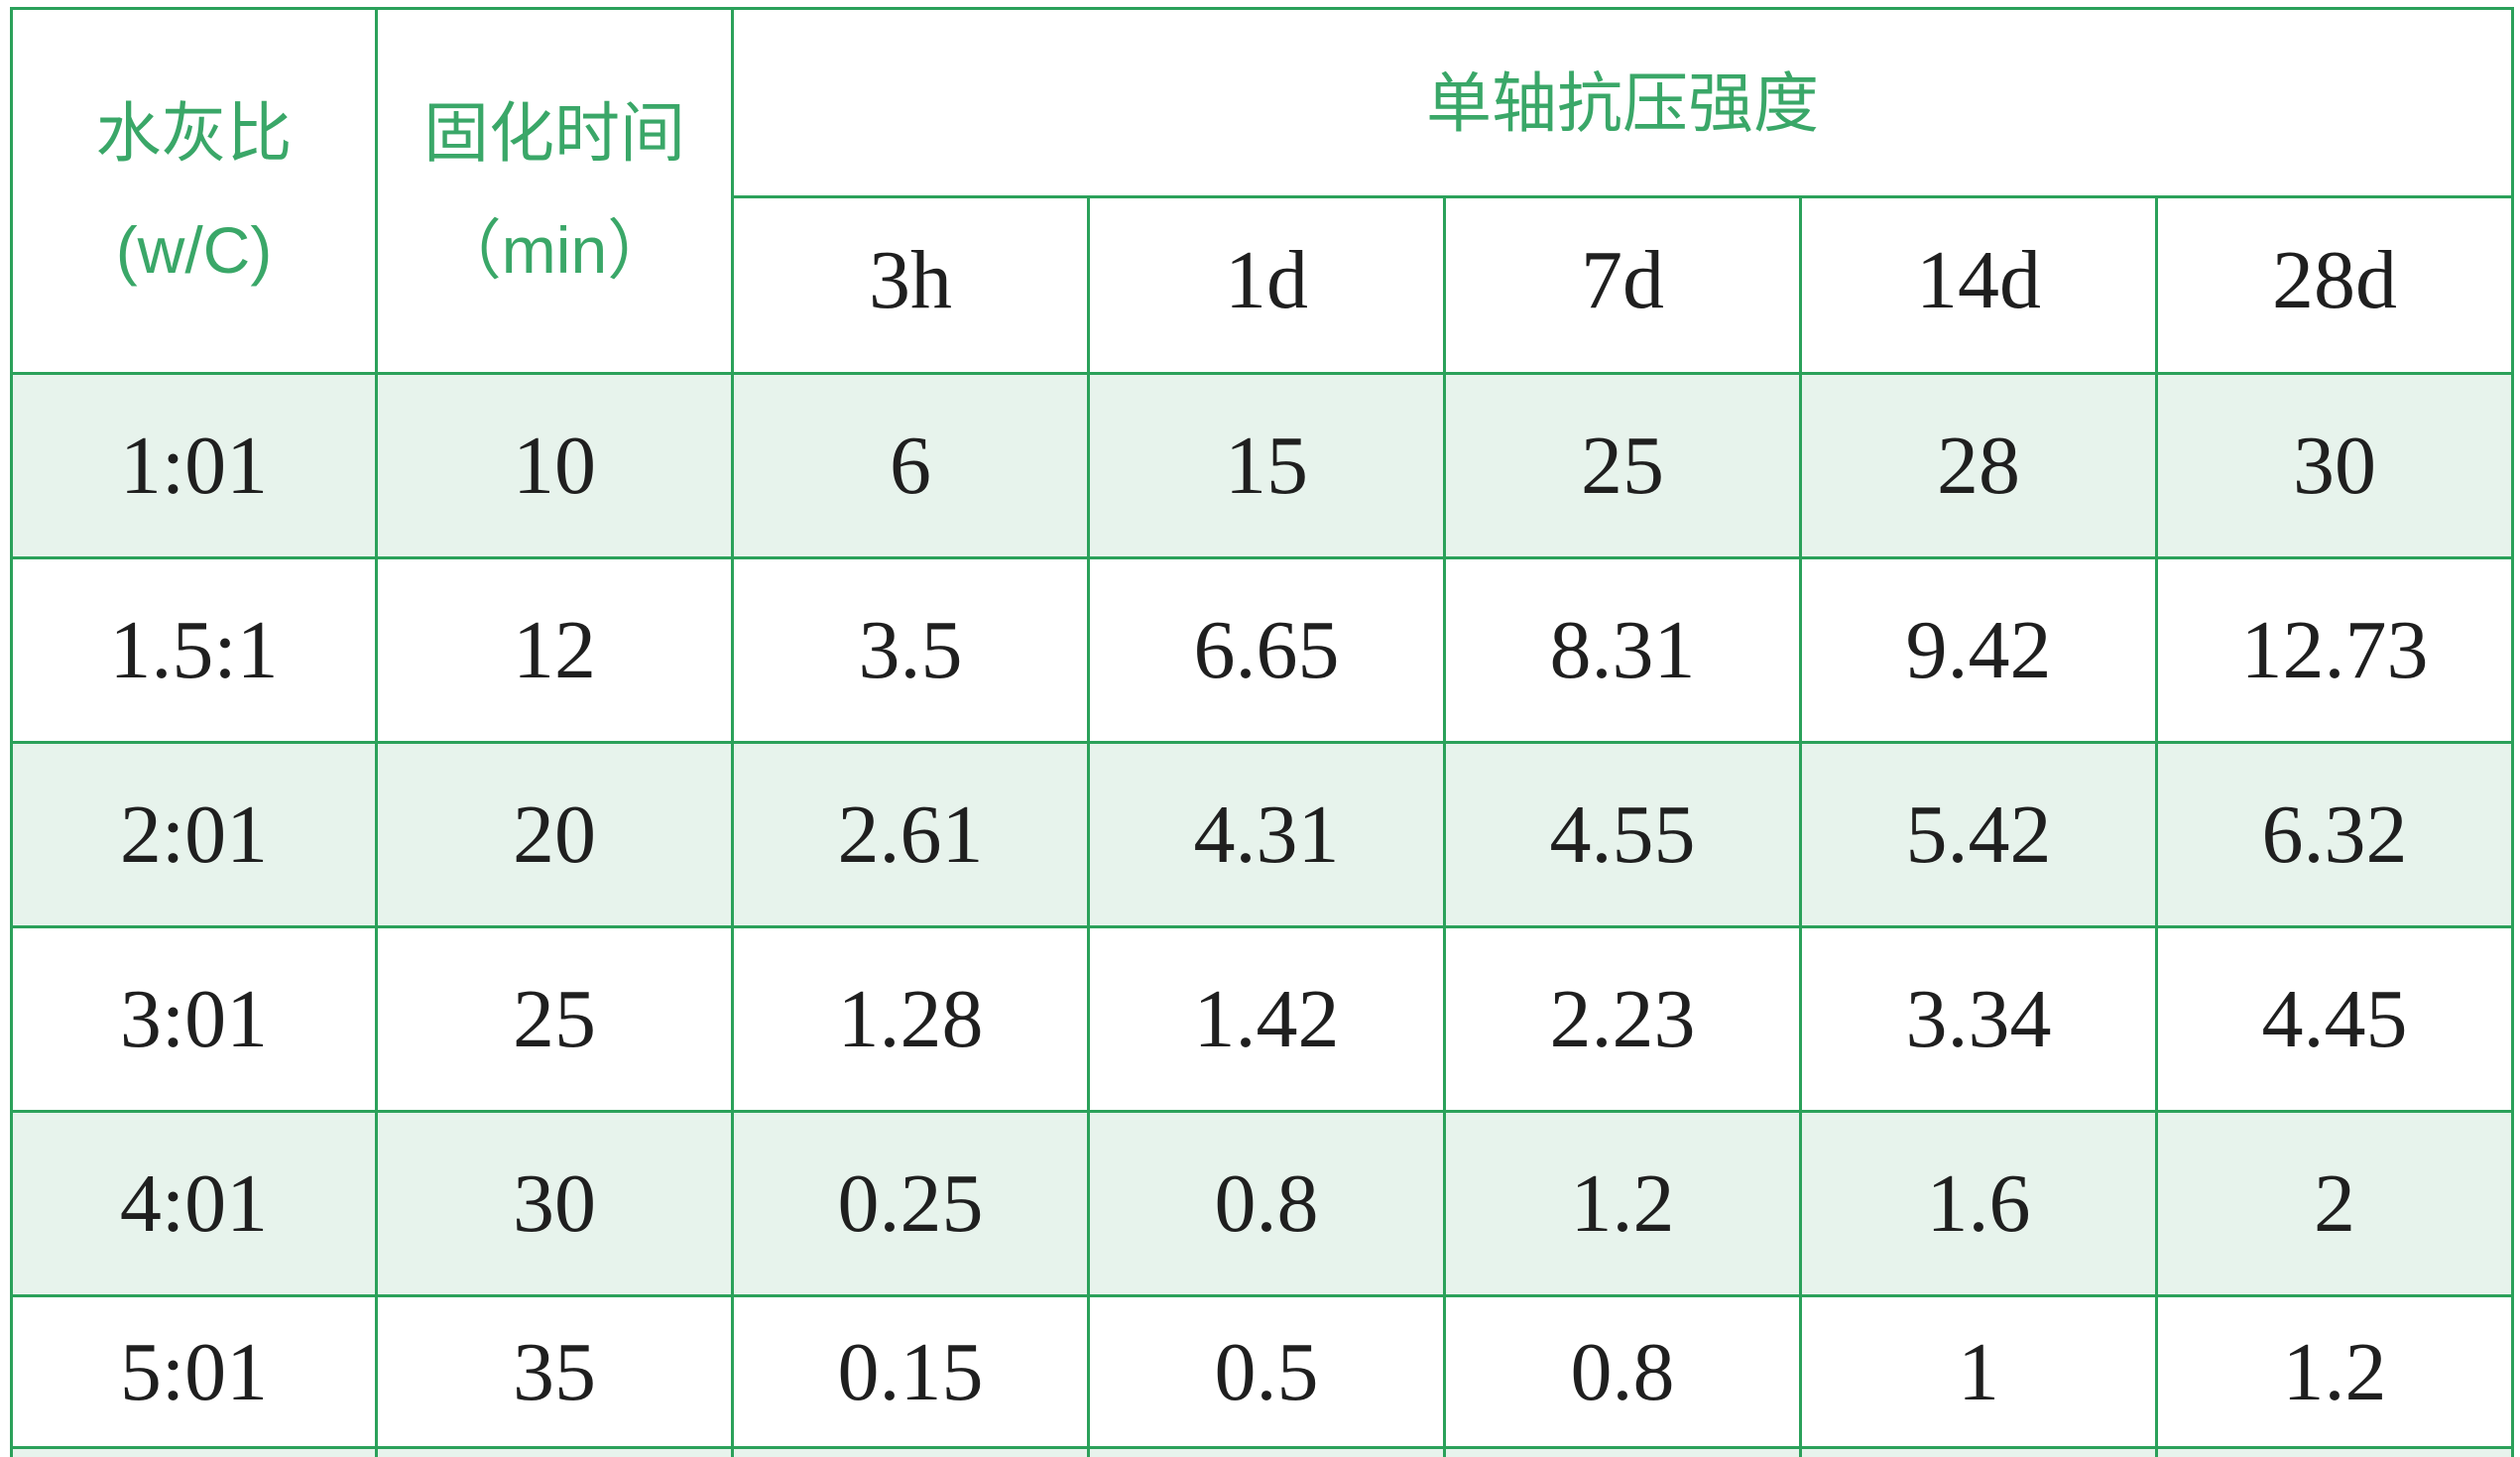 Image resolution: width=2520 pixels, height=1457 pixels. What do you see at coordinates (1978, 1203) in the screenshot?
I see `table-cell: 1.6` at bounding box center [1978, 1203].